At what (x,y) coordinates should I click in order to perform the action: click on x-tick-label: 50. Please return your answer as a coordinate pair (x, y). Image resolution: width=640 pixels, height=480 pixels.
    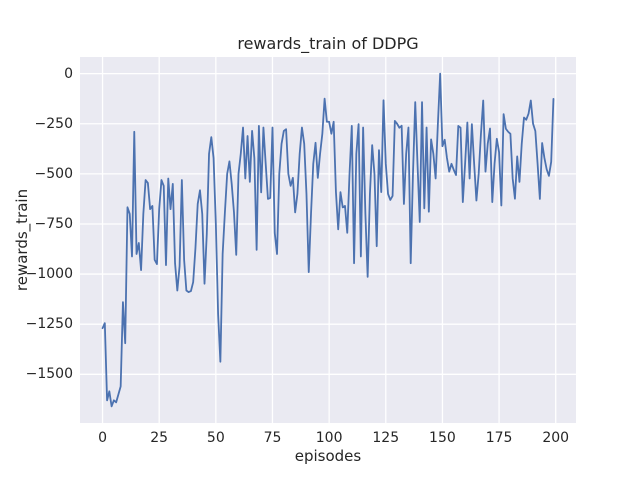
    Looking at the image, I should click on (215, 438).